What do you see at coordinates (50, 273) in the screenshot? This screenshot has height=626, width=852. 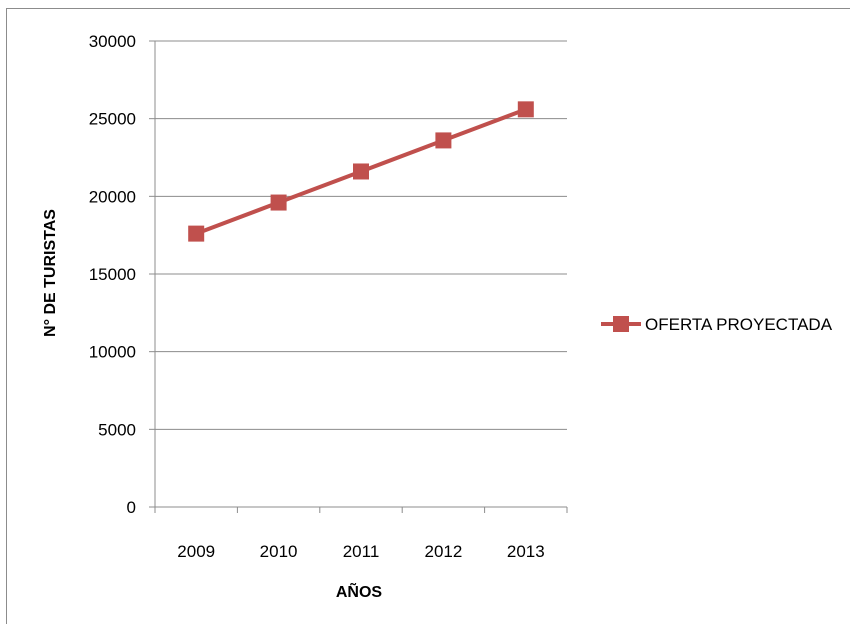 I see `y-axis-title: N° DE TURISTAS` at bounding box center [50, 273].